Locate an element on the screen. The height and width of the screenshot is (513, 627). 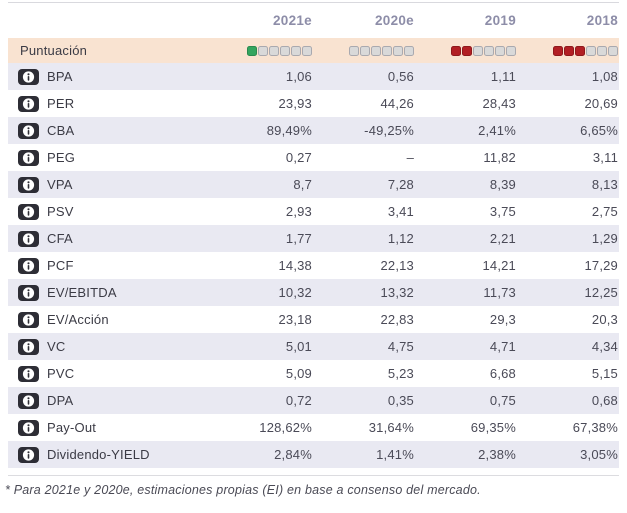
score-indicator-2020e is located at coordinates (364, 50).